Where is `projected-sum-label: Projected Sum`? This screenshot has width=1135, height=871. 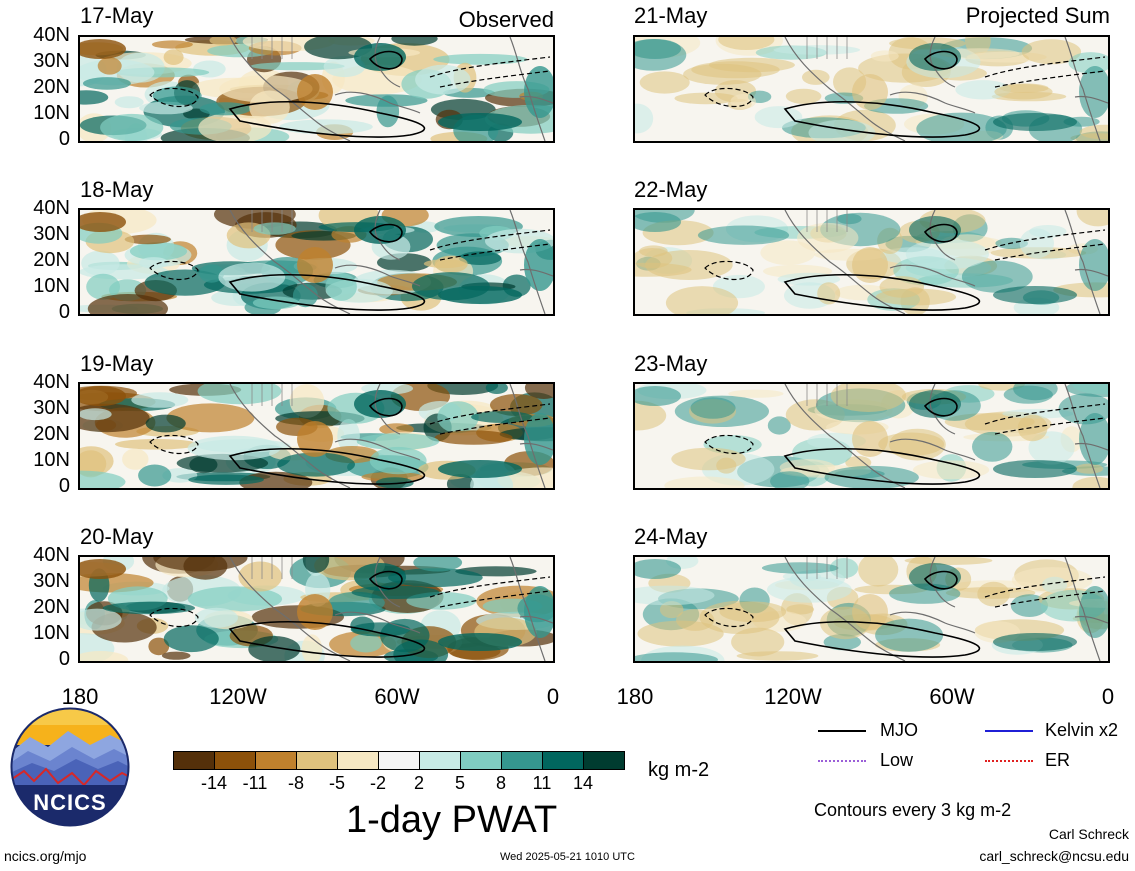
projected-sum-label: Projected Sum is located at coordinates (1037, 15).